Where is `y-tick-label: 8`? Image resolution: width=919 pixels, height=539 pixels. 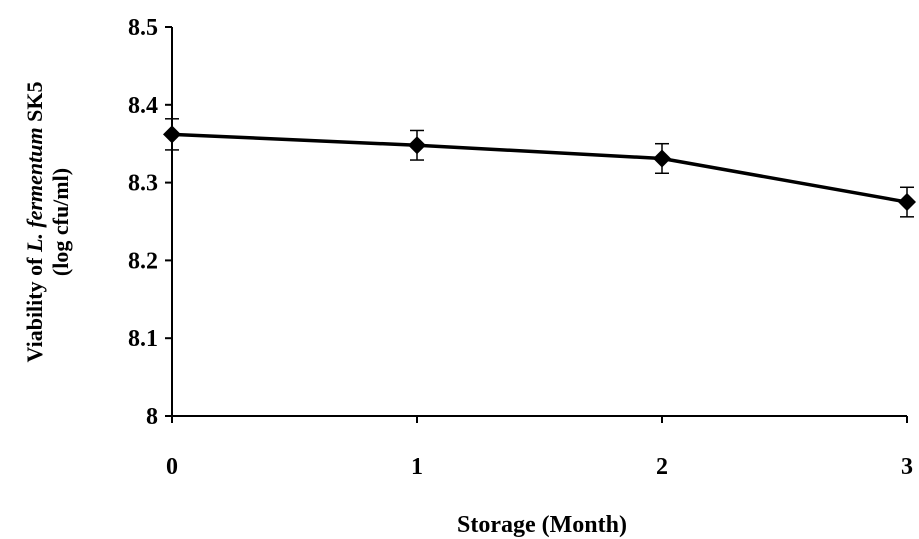
y-tick-label: 8 is located at coordinates (152, 417).